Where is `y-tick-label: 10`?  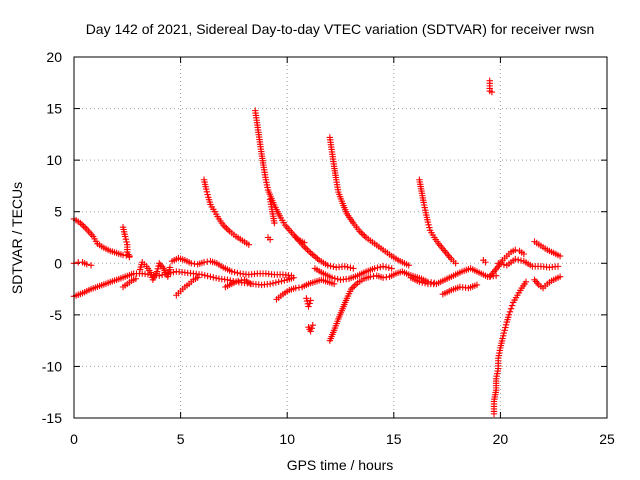 y-tick-label: 10 is located at coordinates (54, 160).